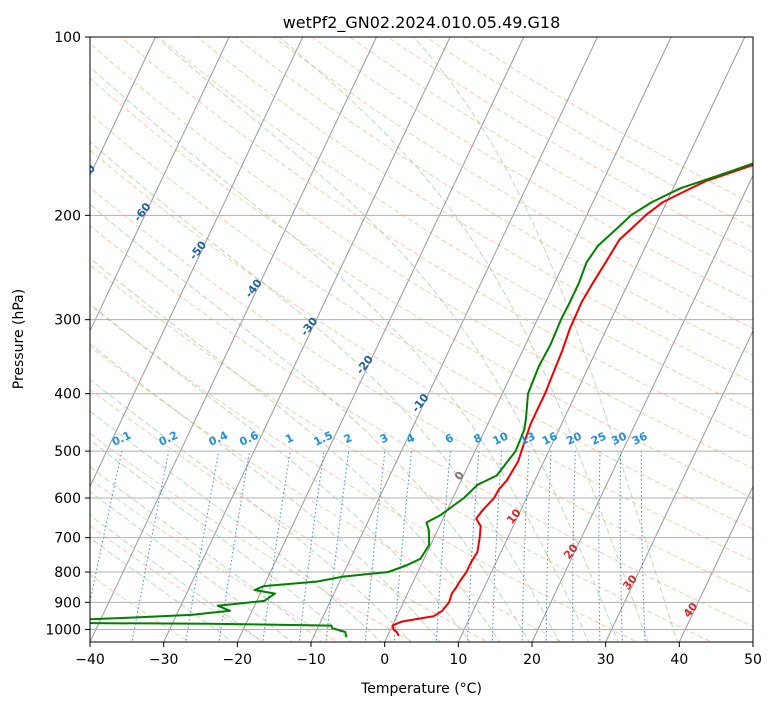  Describe the element at coordinates (311, 660) in the screenshot. I see `x-tick-label: −10` at that location.